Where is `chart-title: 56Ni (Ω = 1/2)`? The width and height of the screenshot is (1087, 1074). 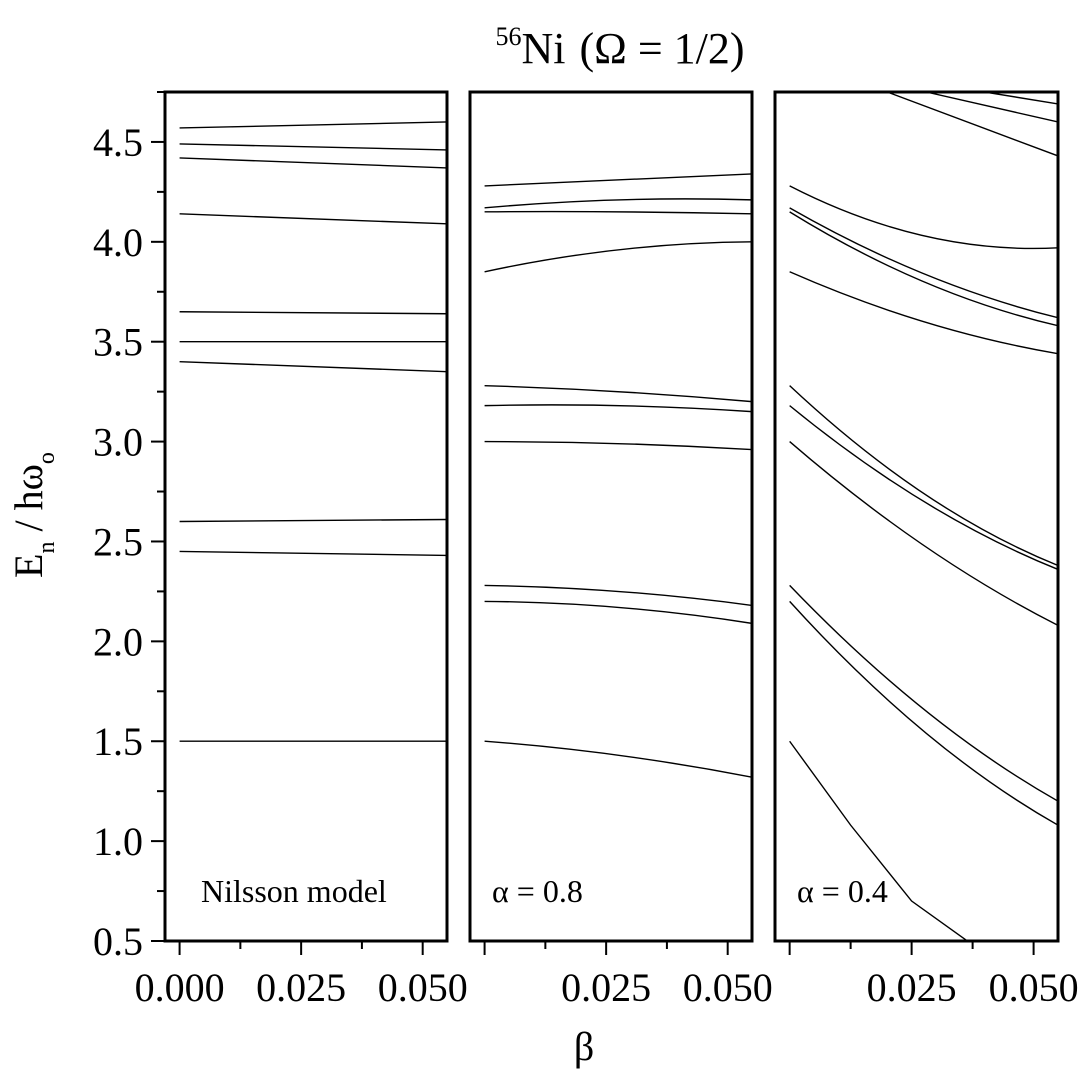
chart-title: 56Ni (Ω = 1/2) is located at coordinates (619, 47).